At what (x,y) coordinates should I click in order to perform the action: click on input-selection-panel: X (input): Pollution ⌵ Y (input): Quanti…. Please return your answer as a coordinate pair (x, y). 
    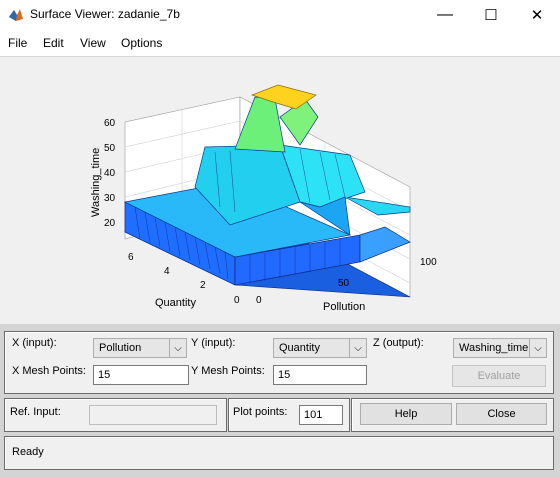
    Looking at the image, I should click on (279, 362).